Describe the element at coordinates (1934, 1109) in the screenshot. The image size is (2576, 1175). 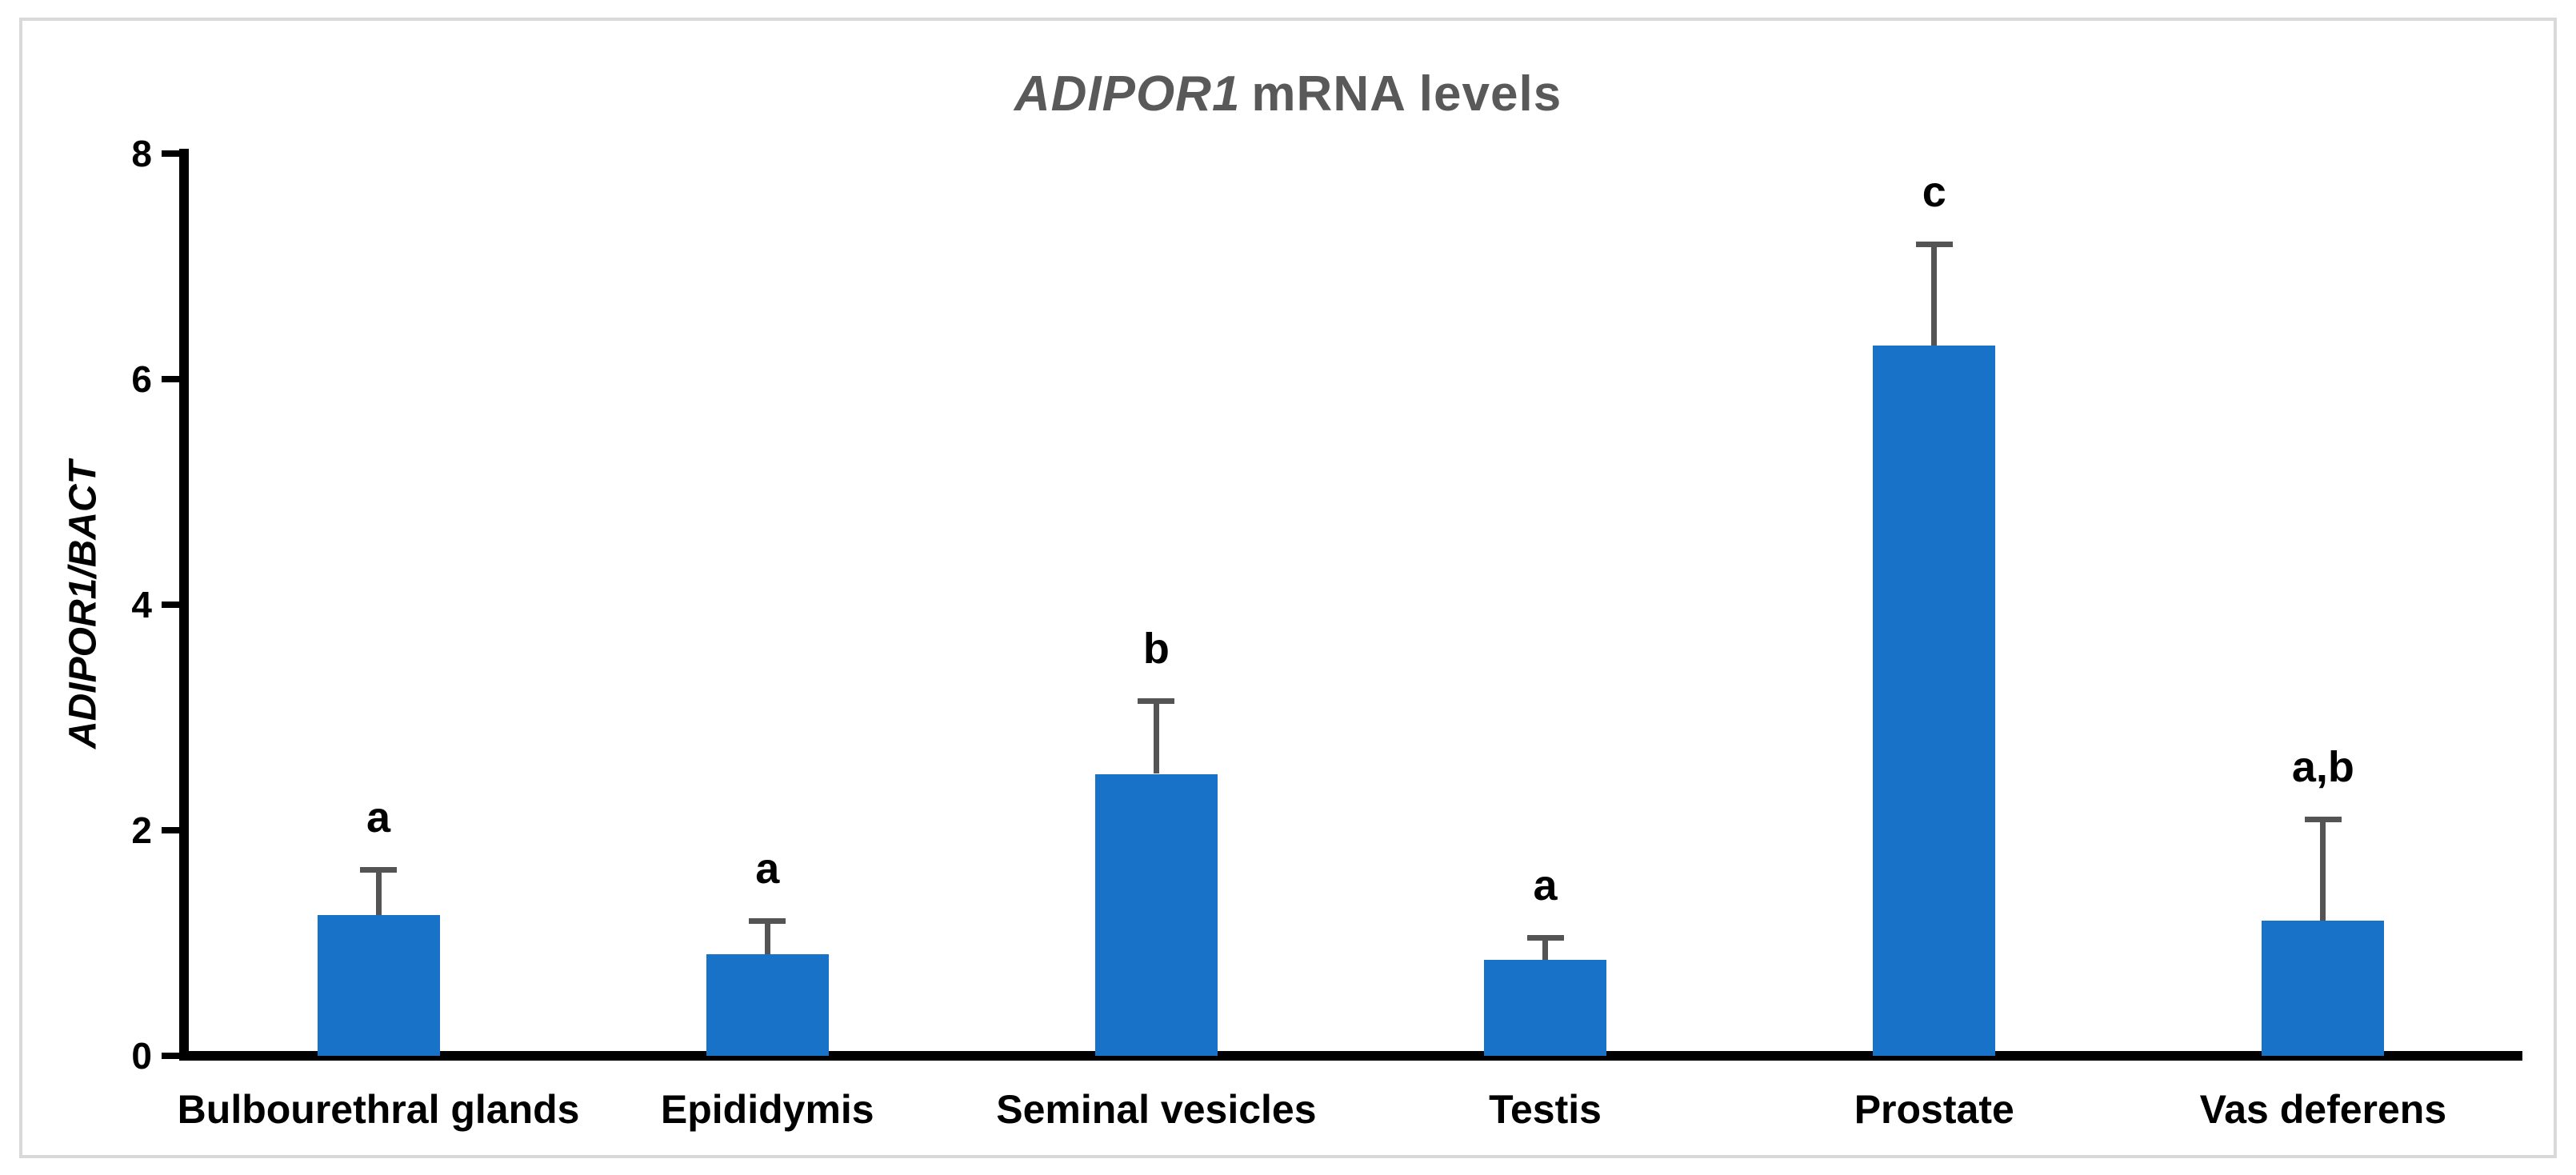
I see `category-label: Prostate` at that location.